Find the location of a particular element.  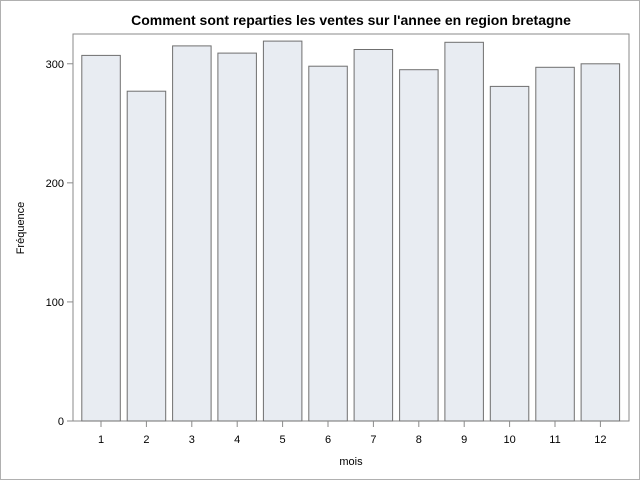

x-tick-label: 2 is located at coordinates (146, 440).